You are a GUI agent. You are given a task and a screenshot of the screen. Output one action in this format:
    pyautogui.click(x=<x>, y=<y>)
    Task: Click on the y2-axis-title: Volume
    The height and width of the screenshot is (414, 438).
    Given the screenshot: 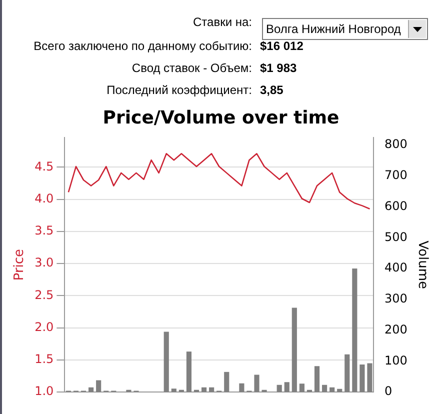 What is the action you would take?
    pyautogui.click(x=422, y=264)
    